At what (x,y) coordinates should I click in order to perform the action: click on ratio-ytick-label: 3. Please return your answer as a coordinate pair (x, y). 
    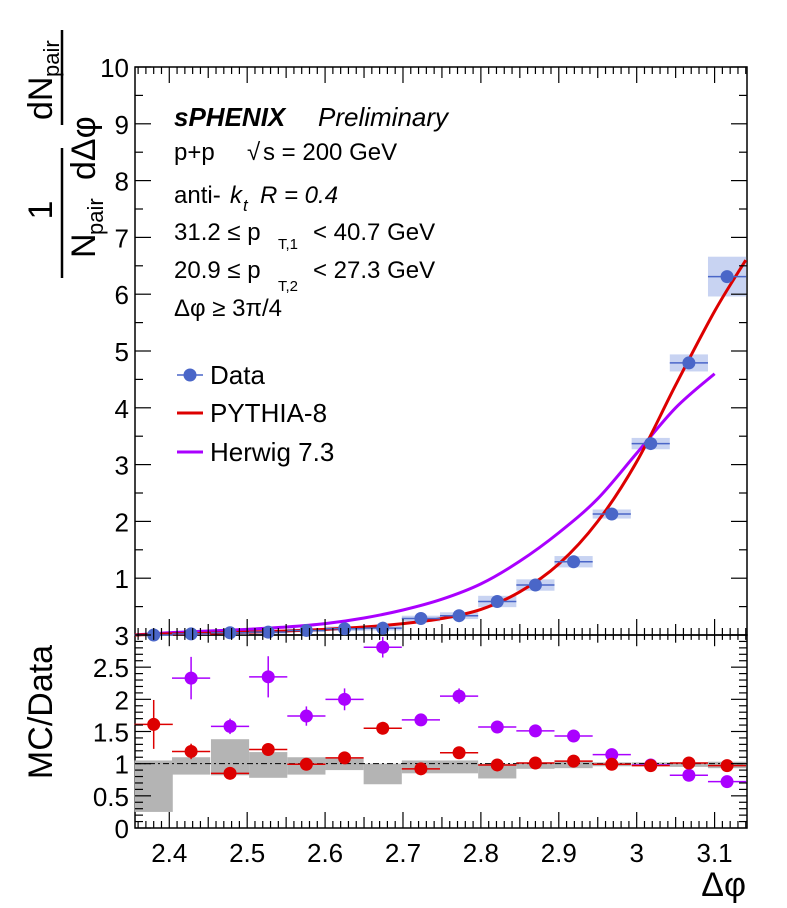
    Looking at the image, I should click on (122, 636).